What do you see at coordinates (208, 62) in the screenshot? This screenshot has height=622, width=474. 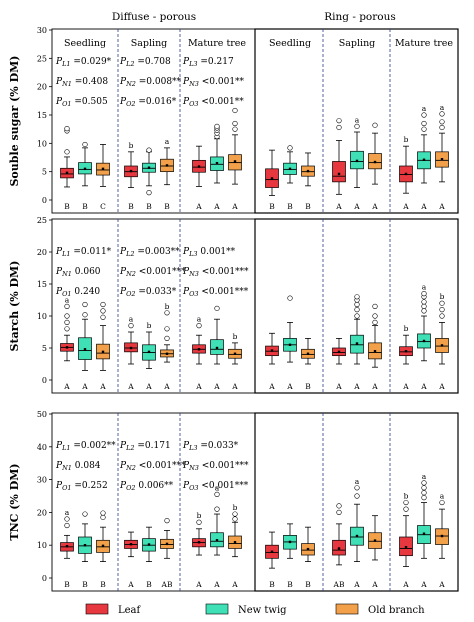 I see `p-value: PL3 =0.217` at bounding box center [208, 62].